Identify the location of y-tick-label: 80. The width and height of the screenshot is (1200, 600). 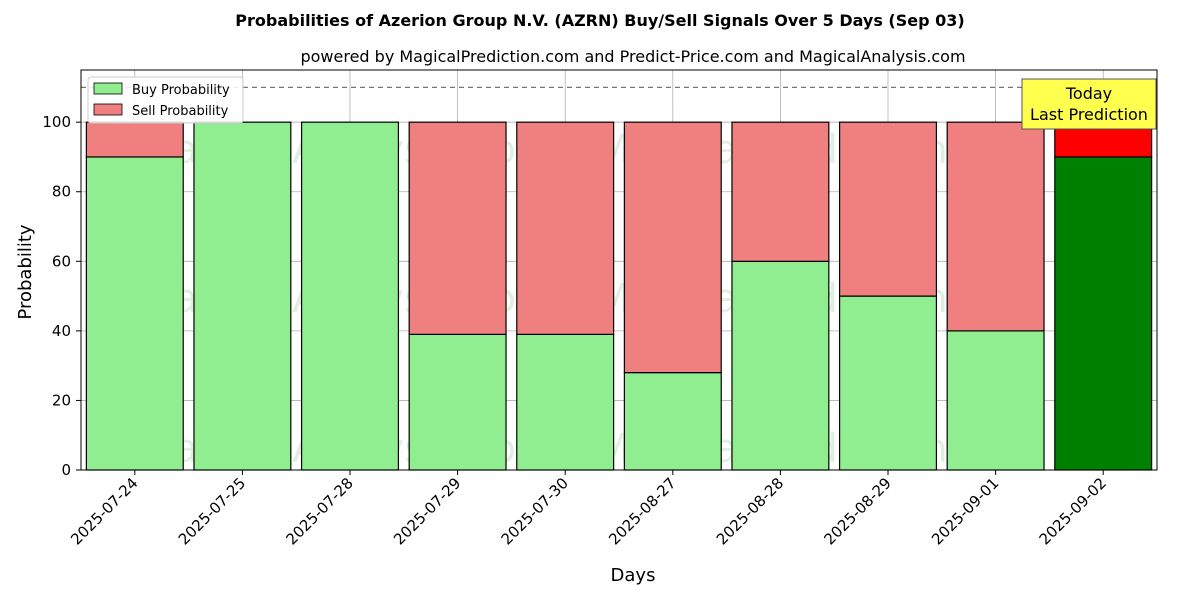
(61, 192).